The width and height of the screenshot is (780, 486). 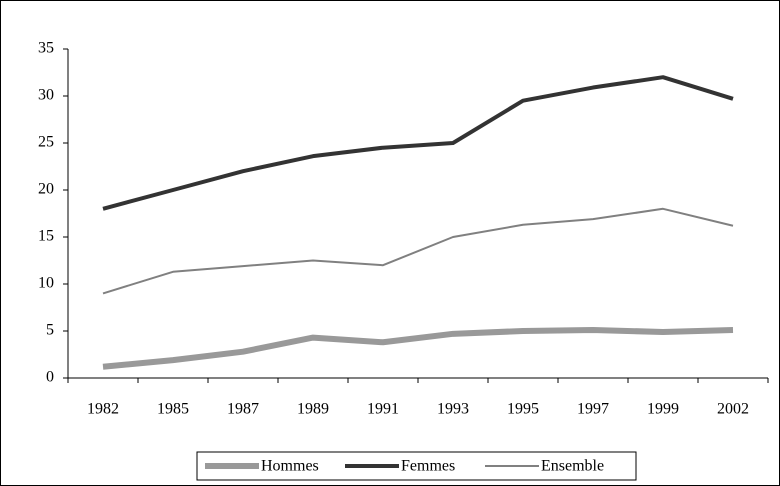 I want to click on y-tick-label: 0, so click(x=50, y=377).